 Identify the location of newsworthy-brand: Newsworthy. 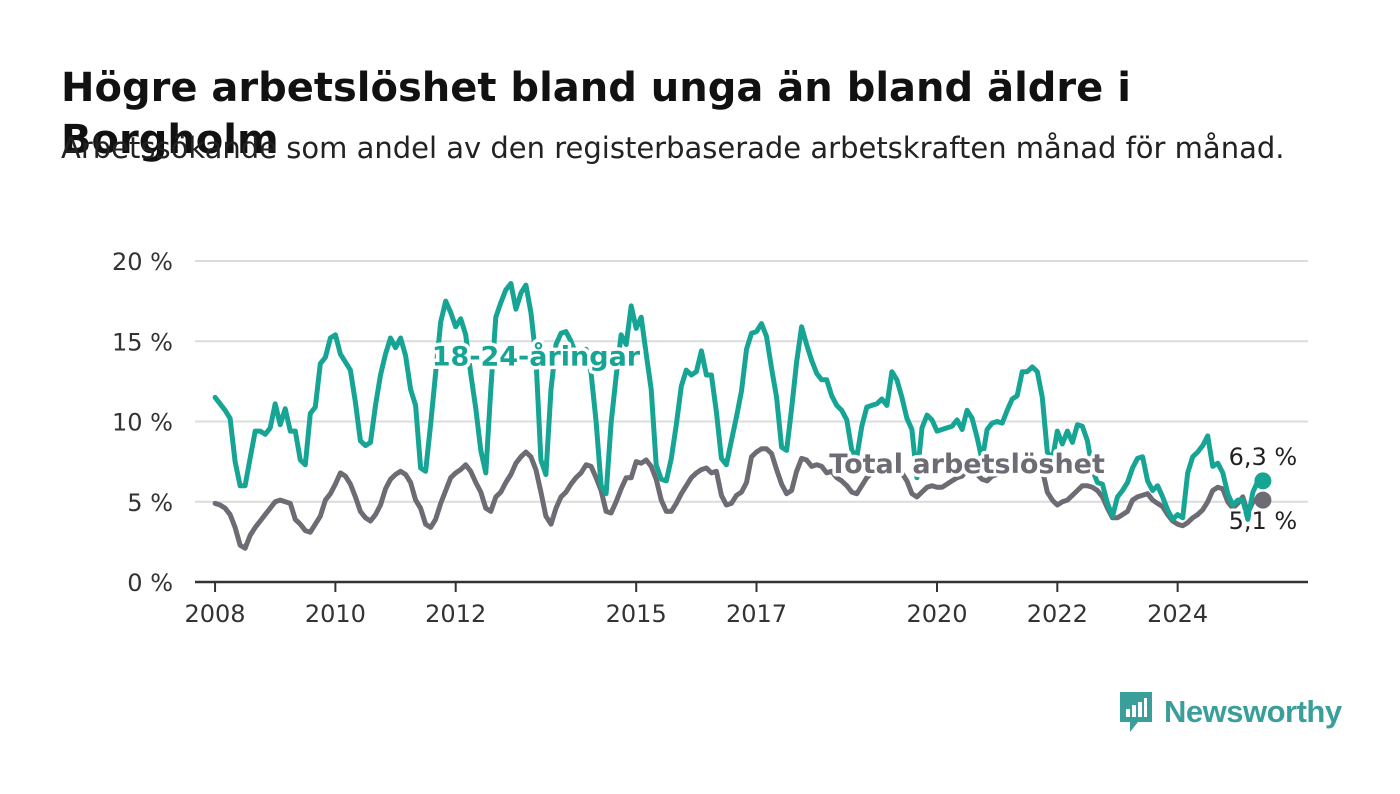
(1230, 712).